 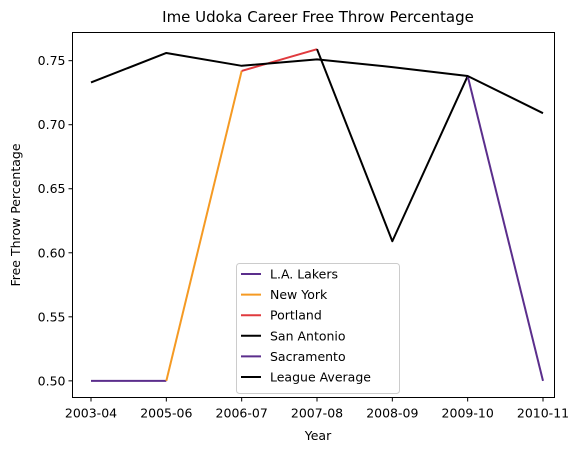 What do you see at coordinates (52, 60) in the screenshot?
I see `y-tick-label: 0.75` at bounding box center [52, 60].